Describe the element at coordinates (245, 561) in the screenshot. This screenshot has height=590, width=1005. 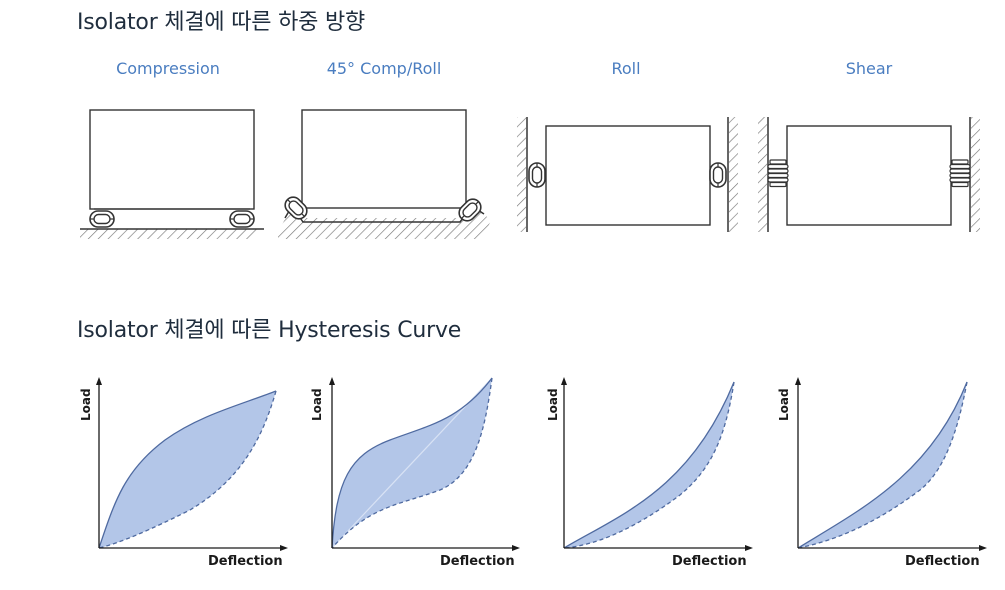
I see `x-axis-label-compression: Deflection` at that location.